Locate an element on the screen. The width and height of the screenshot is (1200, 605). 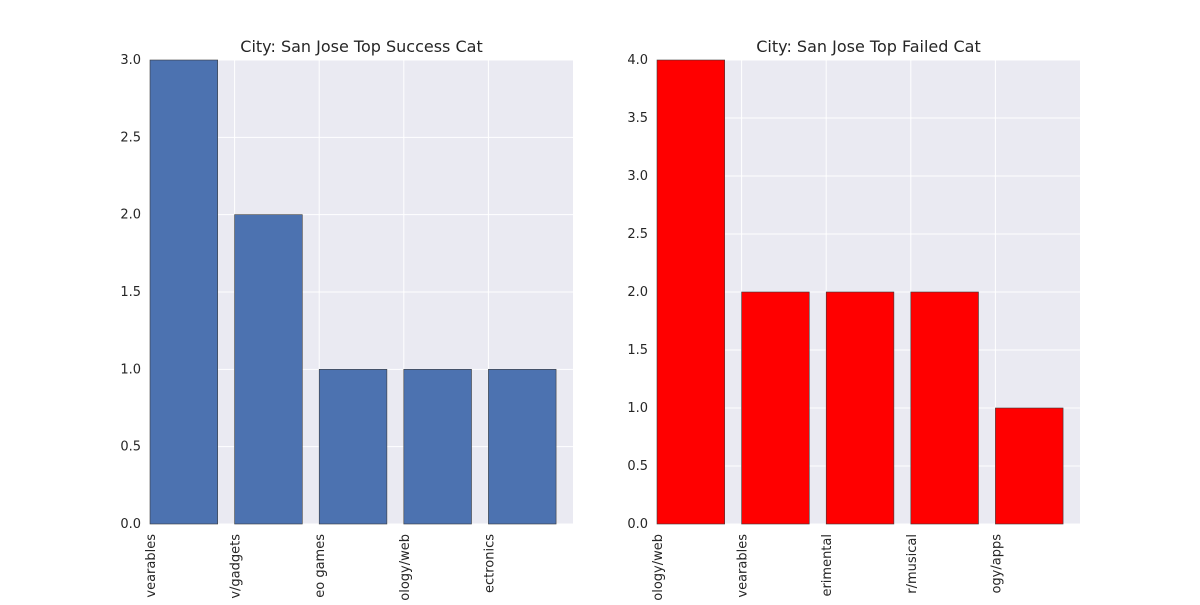
x-tick-label: v/gadgets is located at coordinates (236, 566).